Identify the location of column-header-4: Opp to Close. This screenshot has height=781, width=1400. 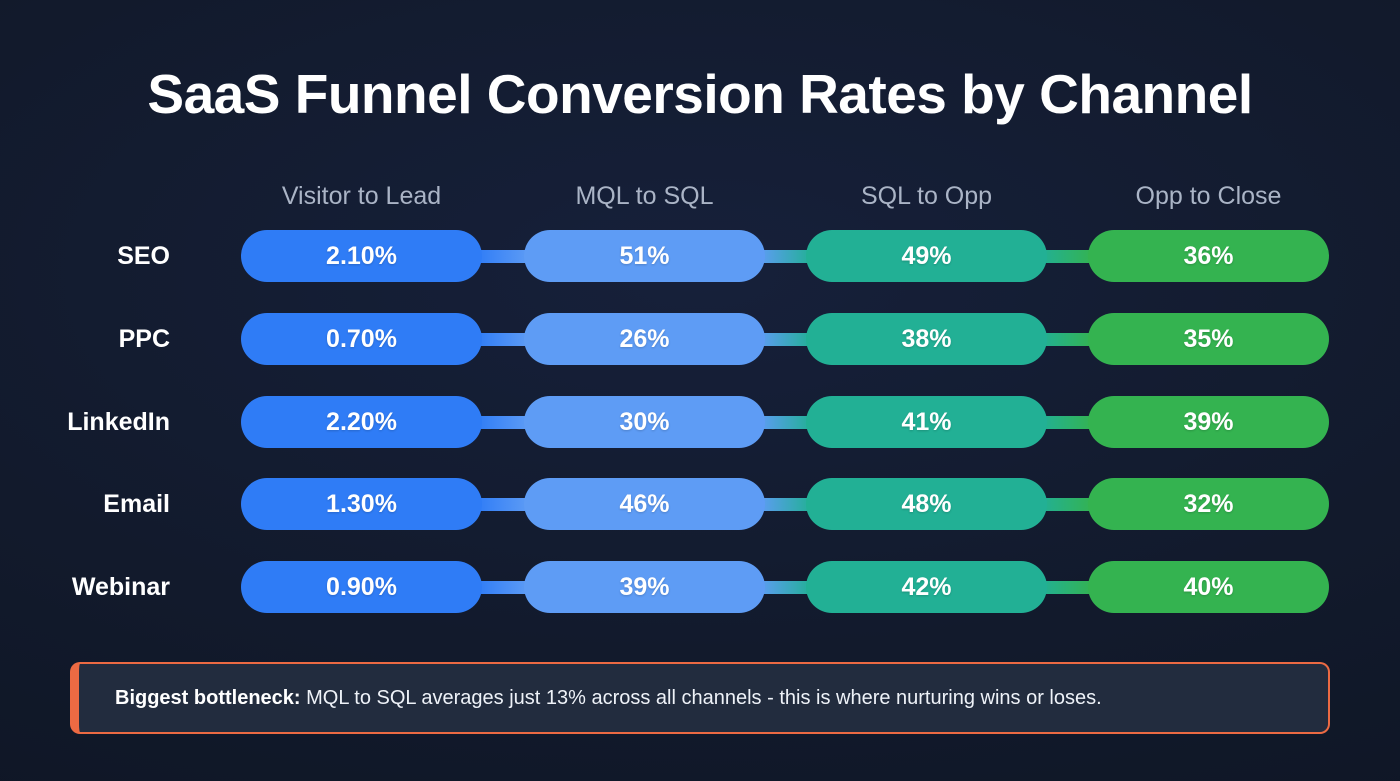
(1208, 196).